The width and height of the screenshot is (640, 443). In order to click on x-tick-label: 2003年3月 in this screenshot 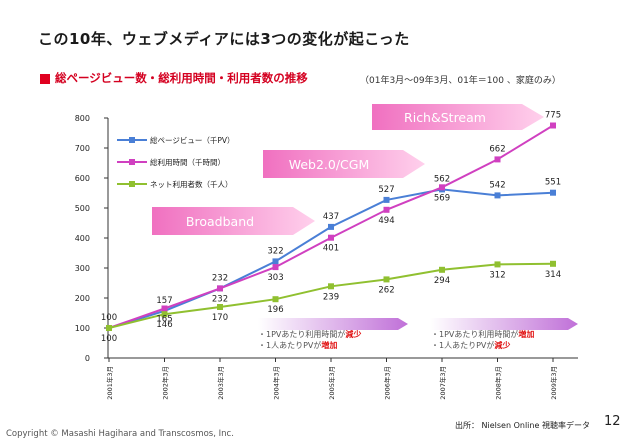, I will do `click(220, 383)`.